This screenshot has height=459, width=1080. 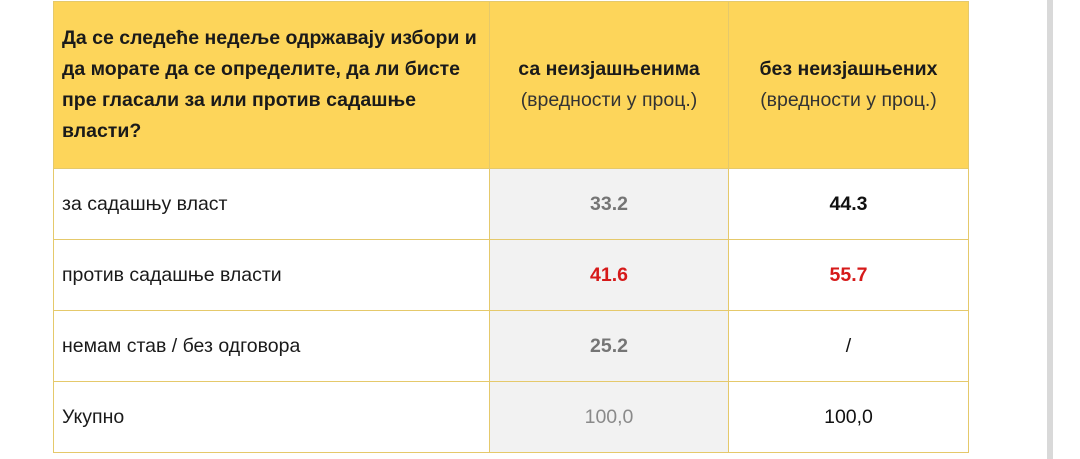 I want to click on without-undecided-value: 100,0, so click(x=848, y=417).